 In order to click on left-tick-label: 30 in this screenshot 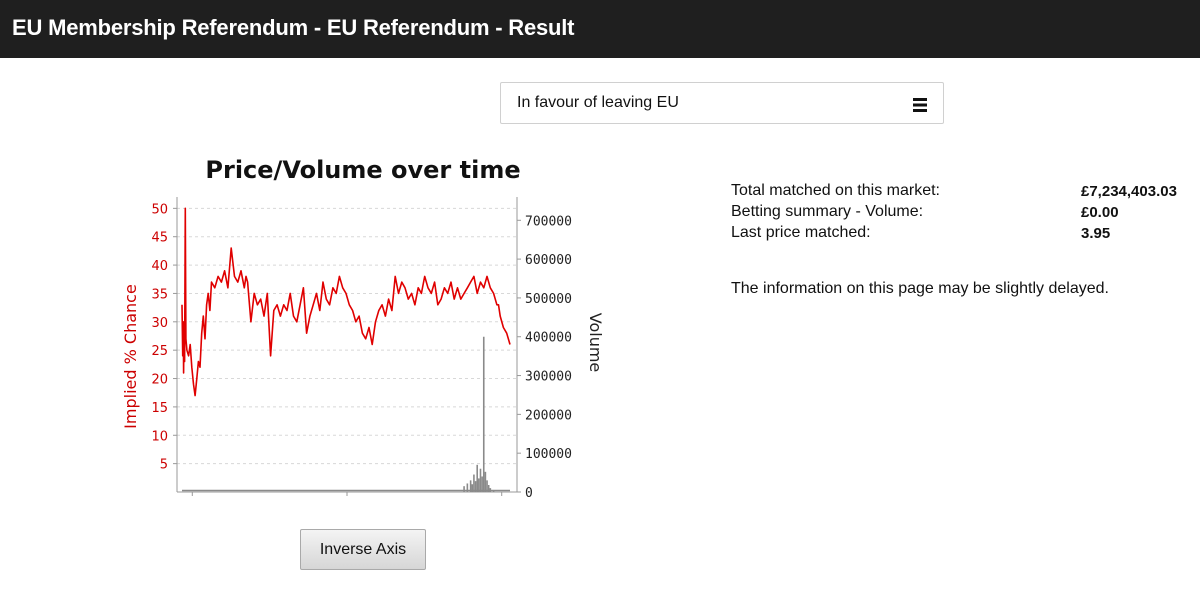, I will do `click(159, 323)`.